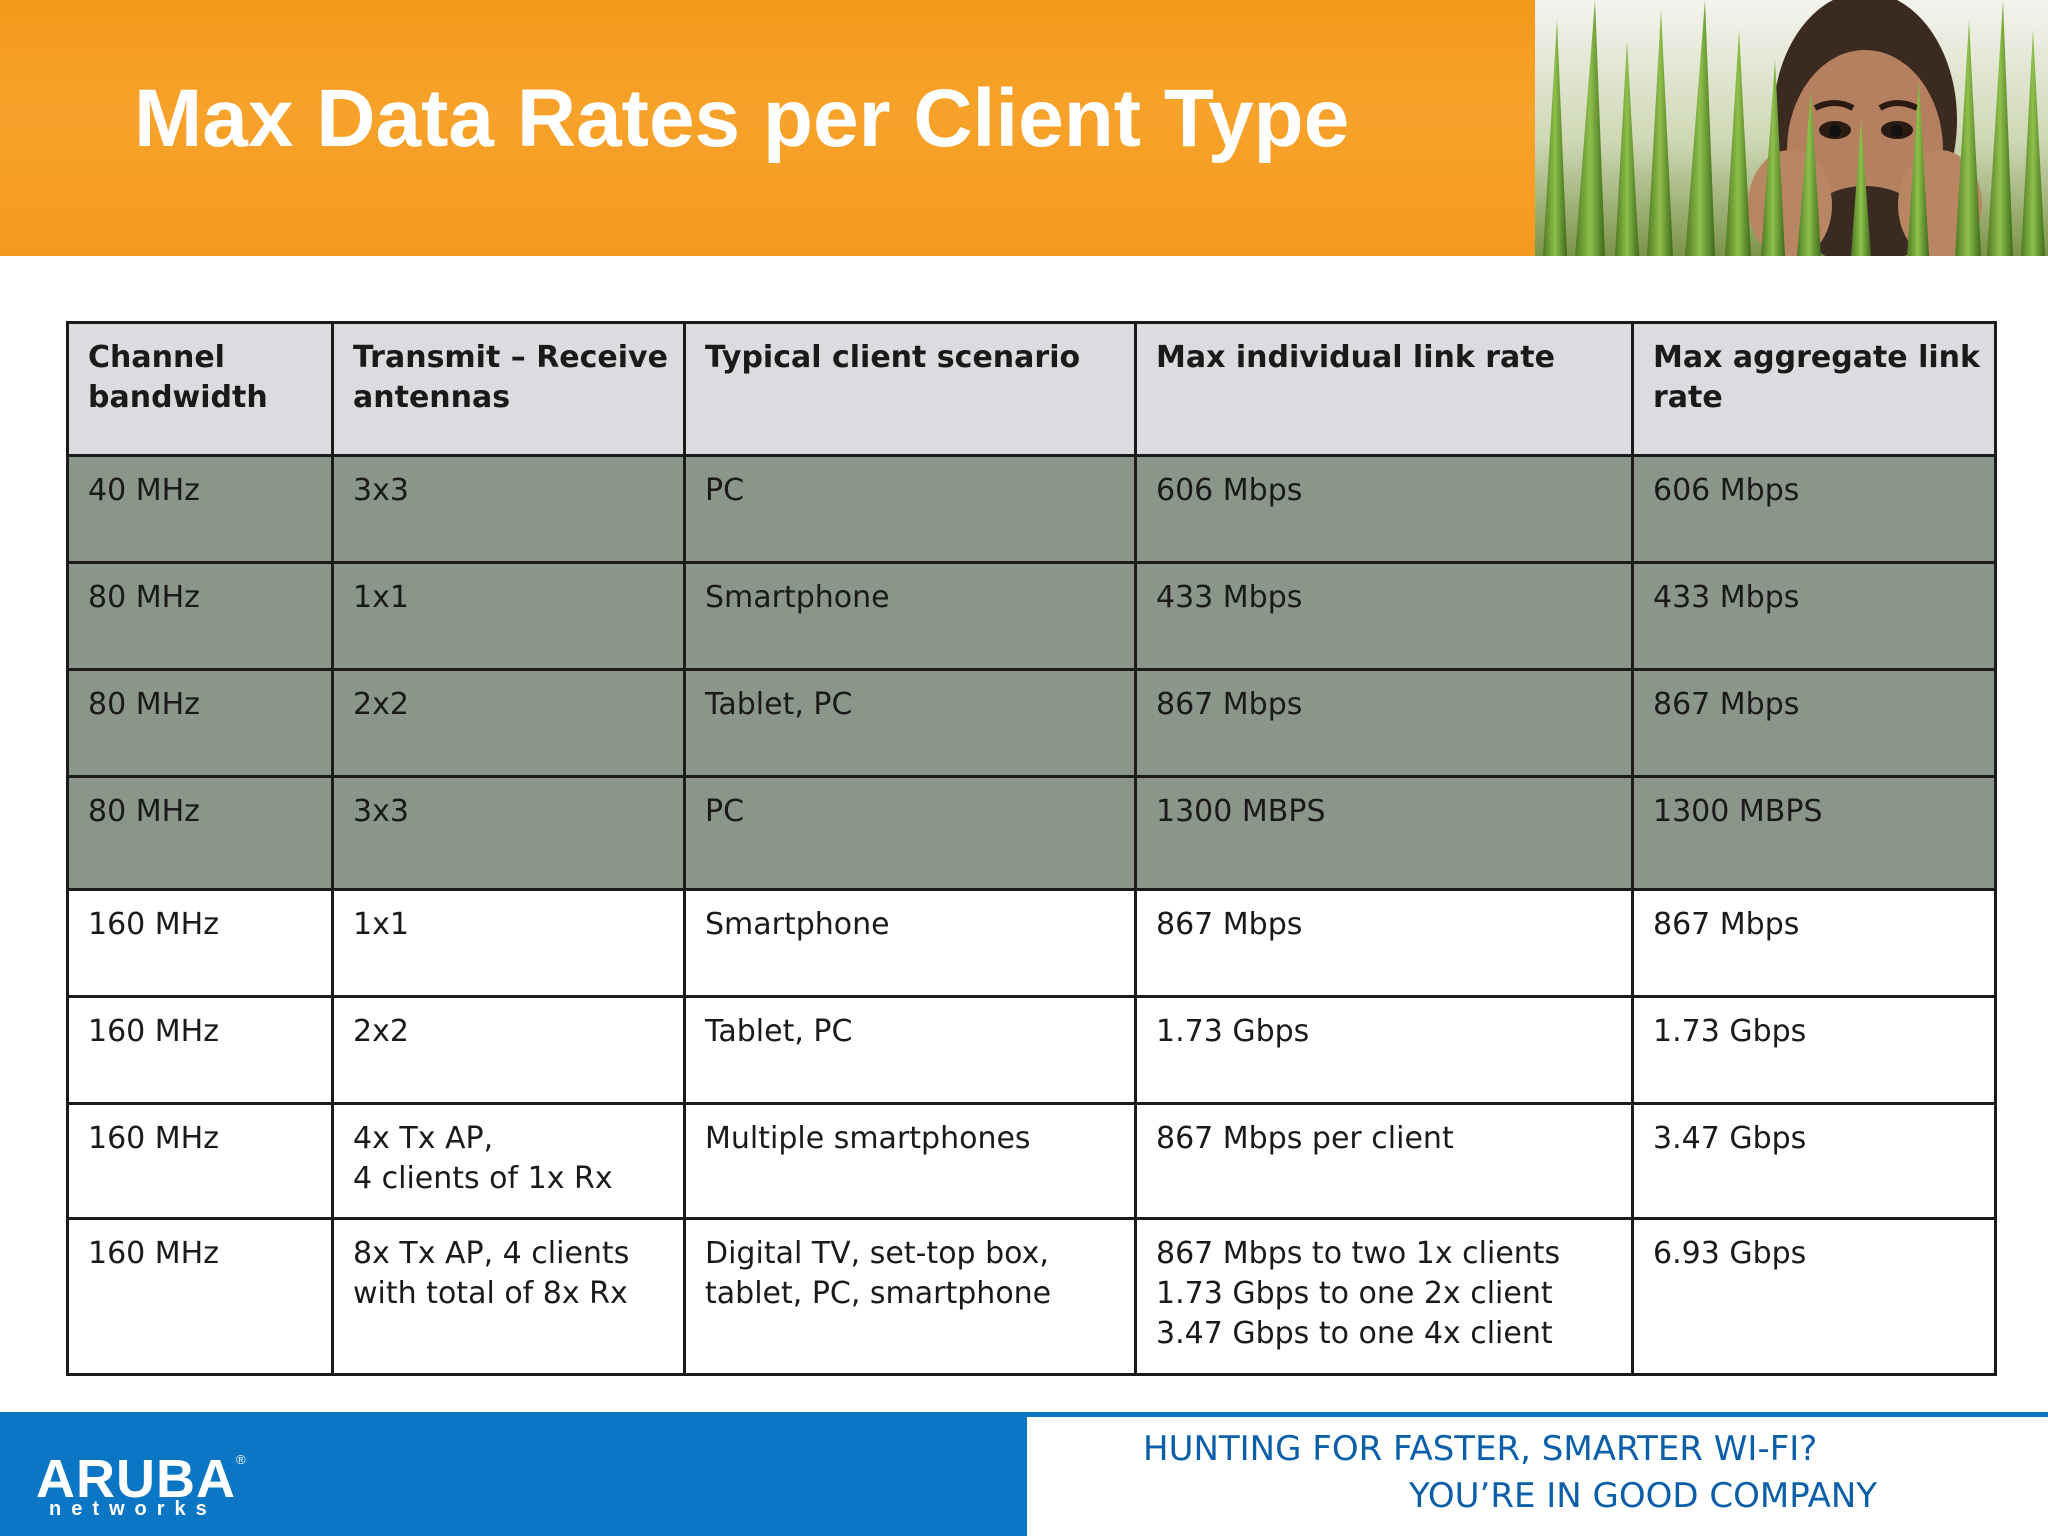 The height and width of the screenshot is (1536, 2048). I want to click on cell-line: 4x Tx AP,, so click(423, 1138).